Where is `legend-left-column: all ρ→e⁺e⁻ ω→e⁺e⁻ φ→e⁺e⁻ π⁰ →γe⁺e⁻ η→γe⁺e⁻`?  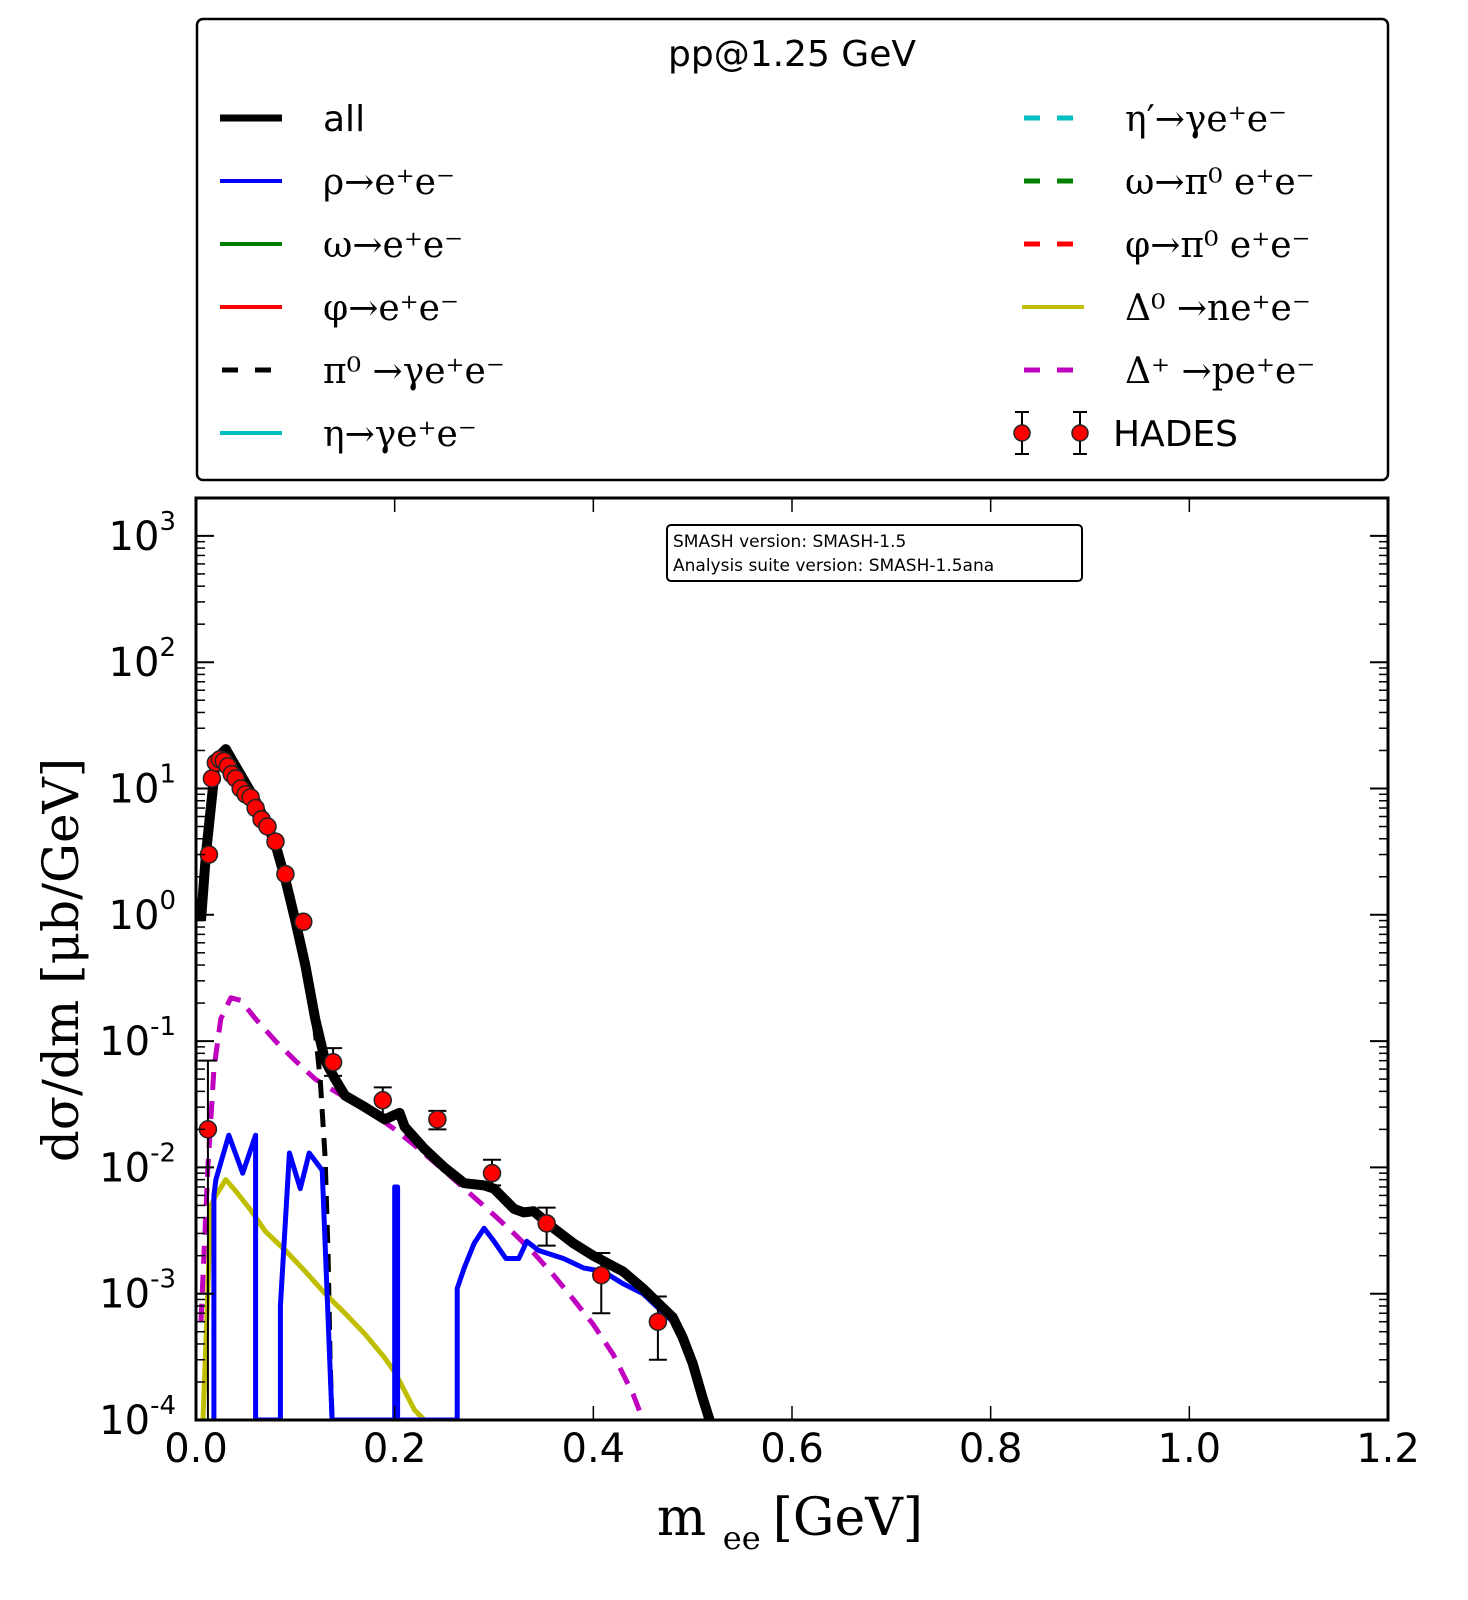
legend-left-column: all ρ→e⁺e⁻ ω→e⁺e⁻ φ→e⁺e⁻ π⁰ →γe⁺e⁻ η→γe⁺e⁻ is located at coordinates (362, 277).